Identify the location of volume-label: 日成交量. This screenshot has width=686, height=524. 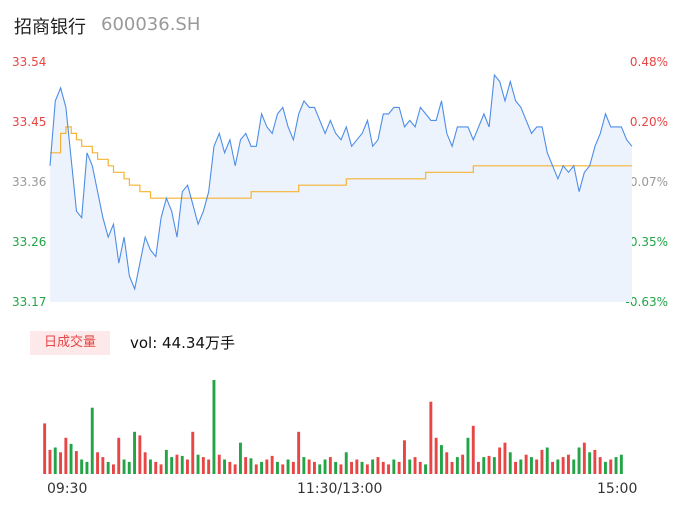
(70, 343).